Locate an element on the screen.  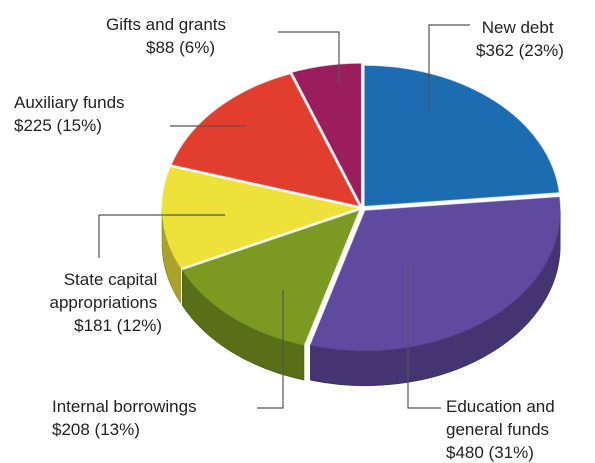
slice-label-education-general: Education and general funds $480 (31%) is located at coordinates (502, 429).